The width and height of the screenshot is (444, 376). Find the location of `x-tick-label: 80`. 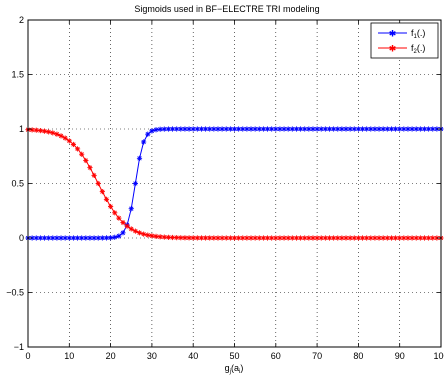

x-tick-label: 80 is located at coordinates (358, 356).